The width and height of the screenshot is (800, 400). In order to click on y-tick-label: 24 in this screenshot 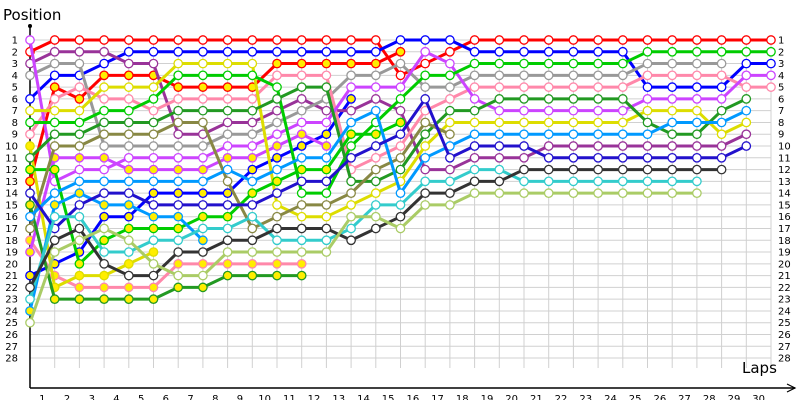, I will do `click(11, 311)`.